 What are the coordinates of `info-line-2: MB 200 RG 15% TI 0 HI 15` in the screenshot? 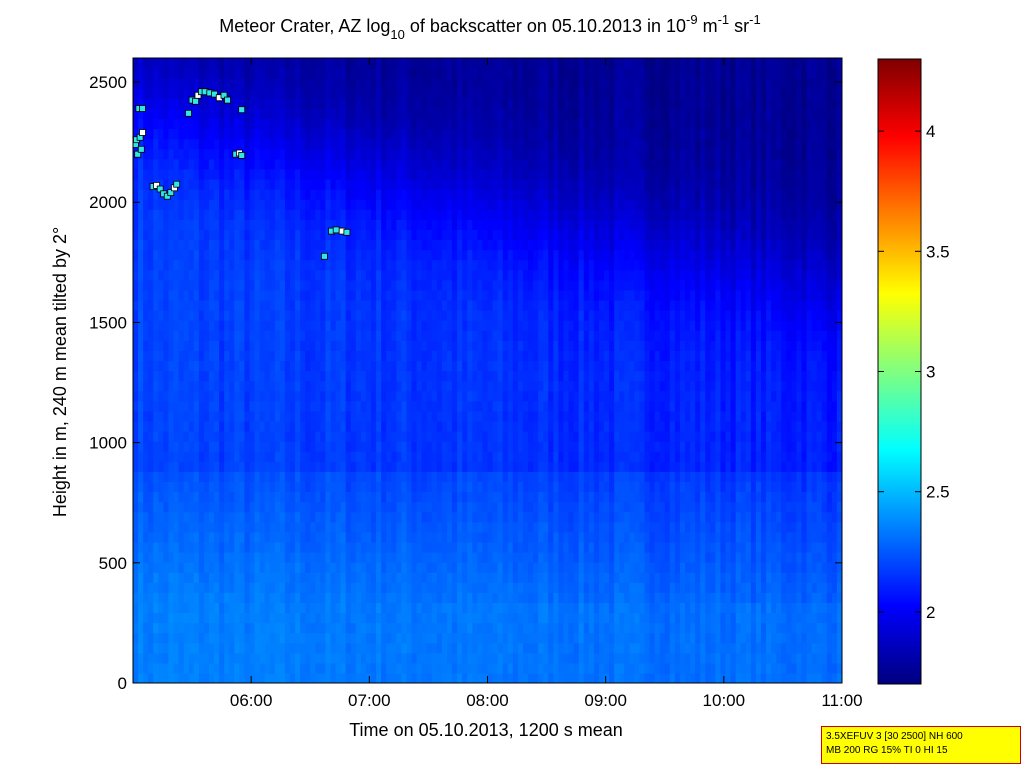 It's located at (887, 750).